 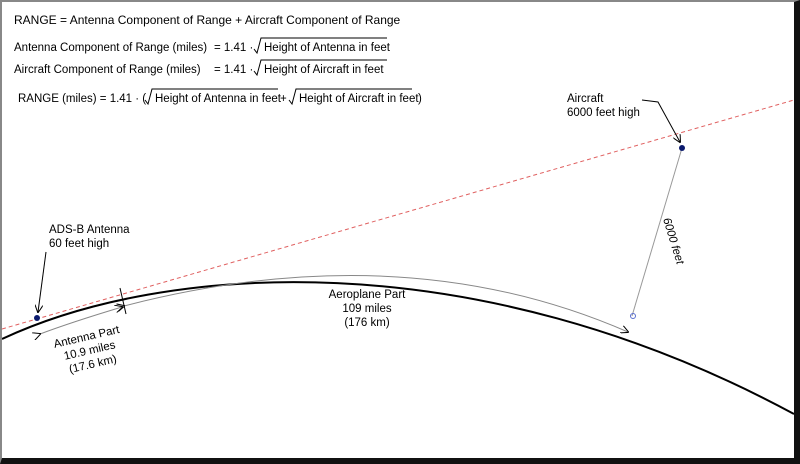 What do you see at coordinates (366, 309) in the screenshot?
I see `aeroplane-part-miles: 109 miles` at bounding box center [366, 309].